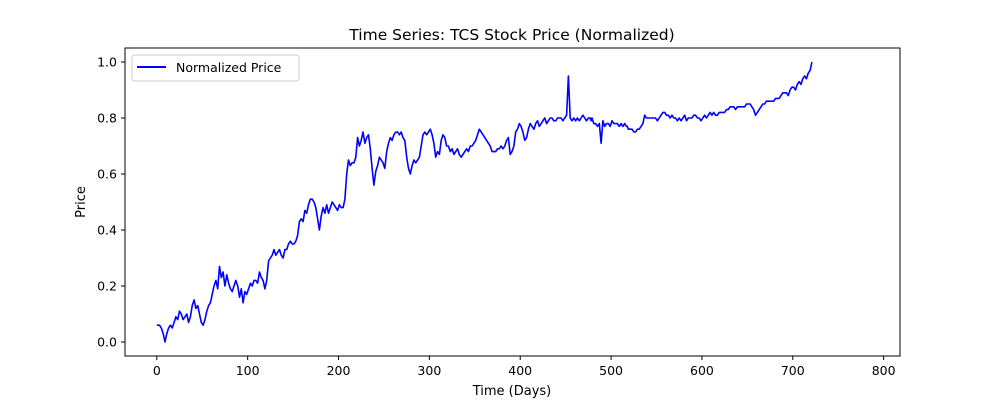  I want to click on x-tick-label: 100, so click(248, 370).